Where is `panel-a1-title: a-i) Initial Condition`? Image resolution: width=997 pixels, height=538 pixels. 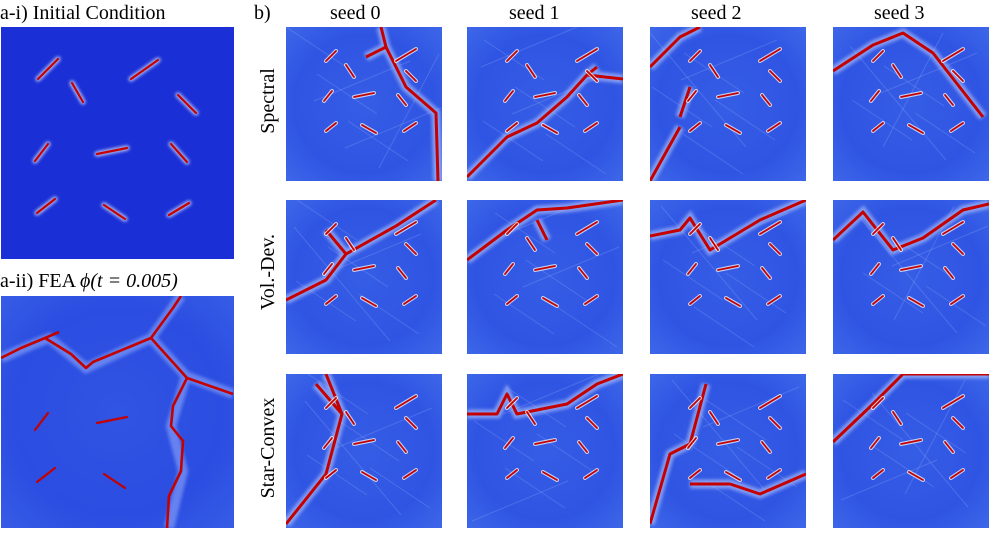
panel-a1-title: a-i) Initial Condition is located at coordinates (83, 13).